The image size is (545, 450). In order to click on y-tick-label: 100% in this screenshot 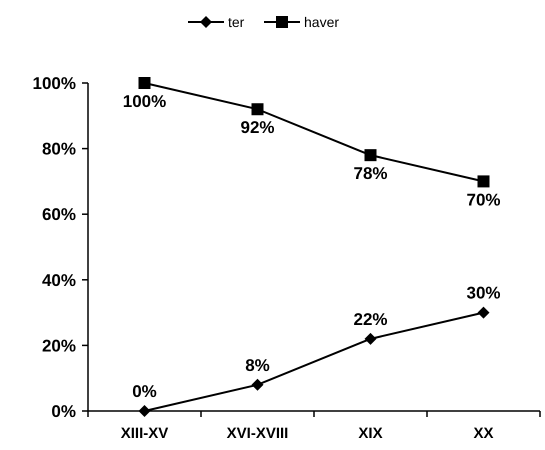, I will do `click(54, 83)`.